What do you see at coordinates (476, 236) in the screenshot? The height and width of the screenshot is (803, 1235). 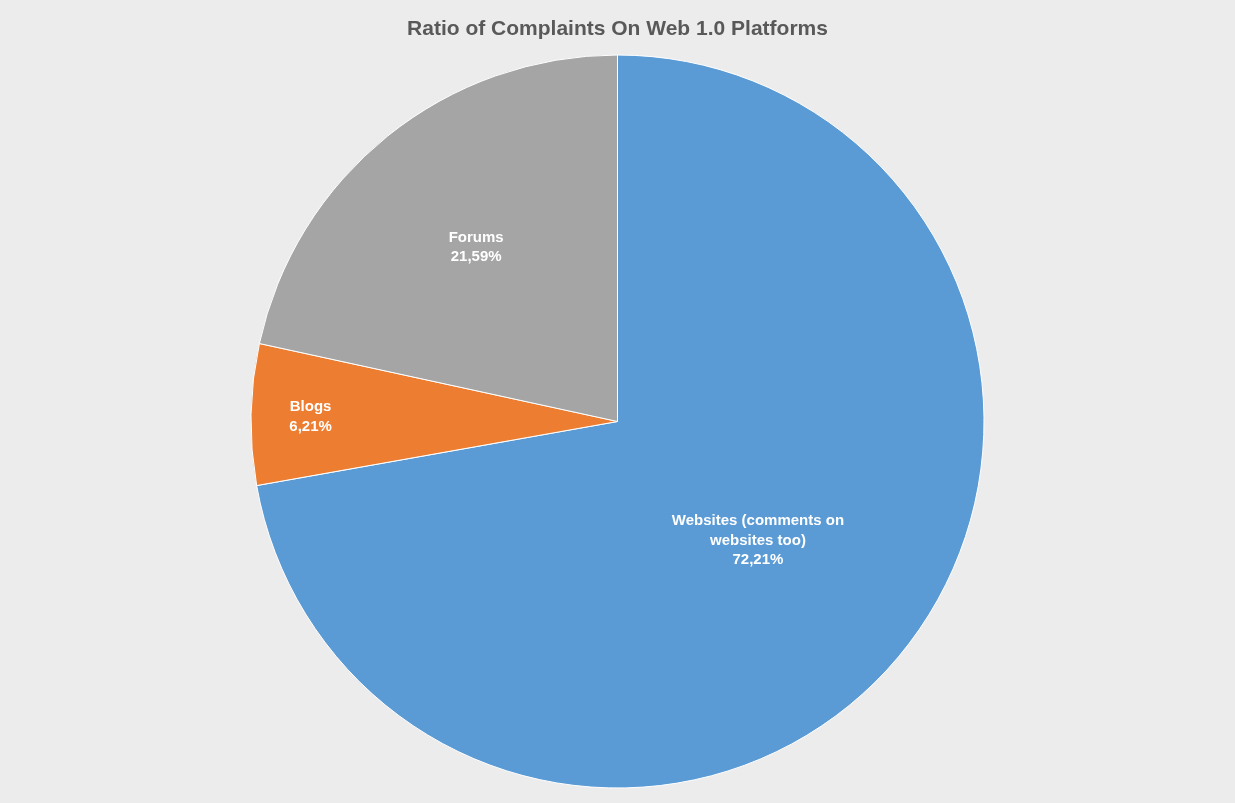 I see `slice-label: Forums` at bounding box center [476, 236].